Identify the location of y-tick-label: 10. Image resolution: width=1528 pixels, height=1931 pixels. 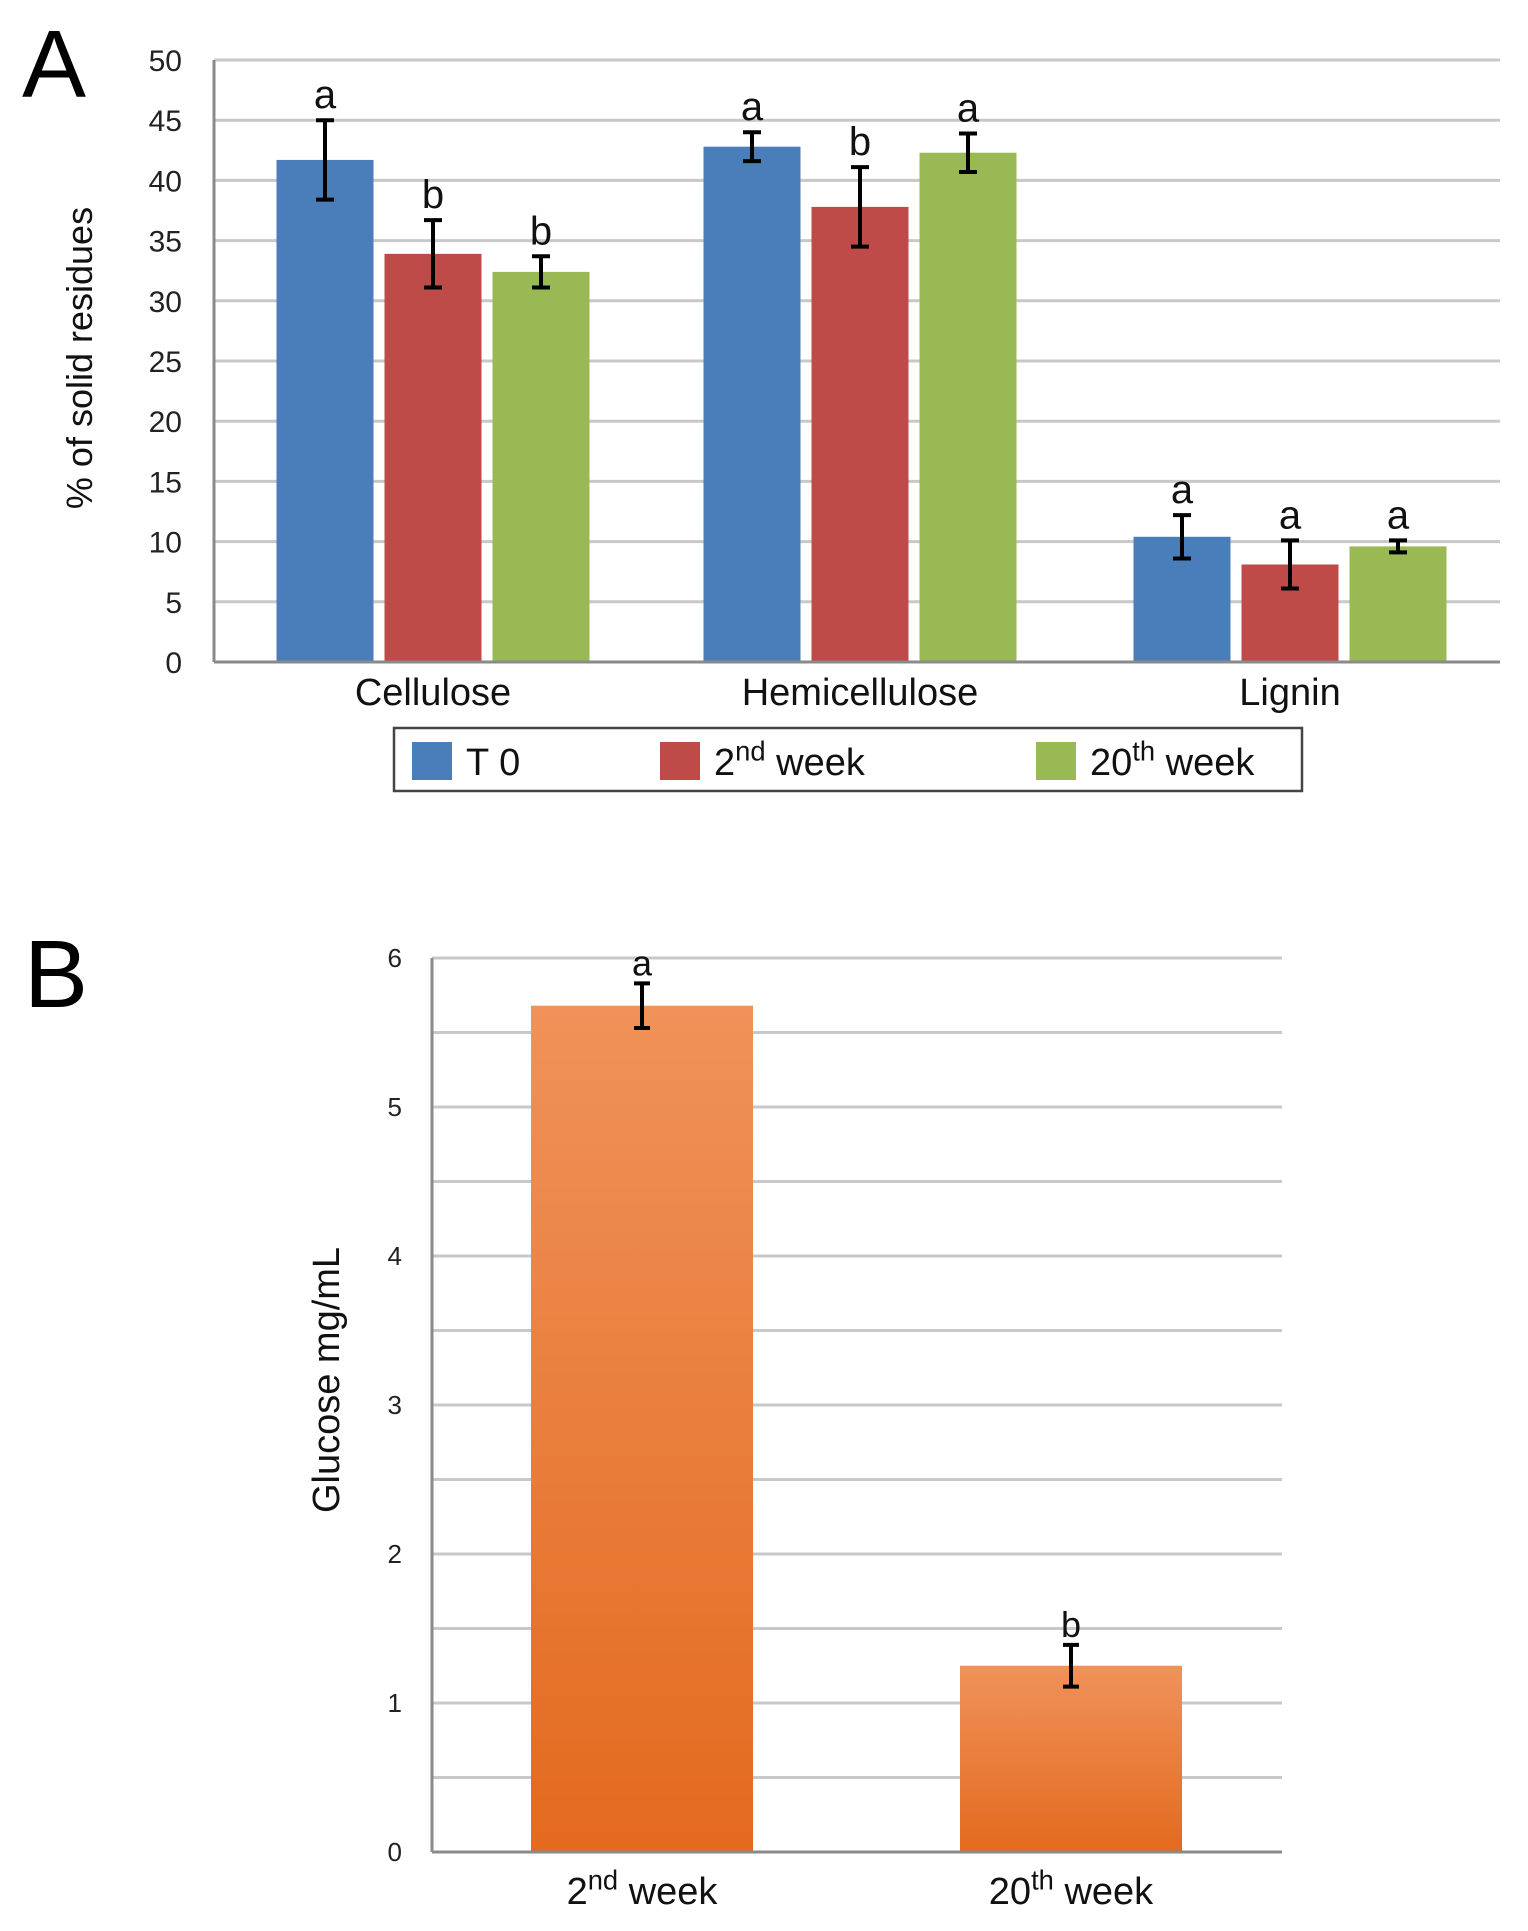
(165, 543).